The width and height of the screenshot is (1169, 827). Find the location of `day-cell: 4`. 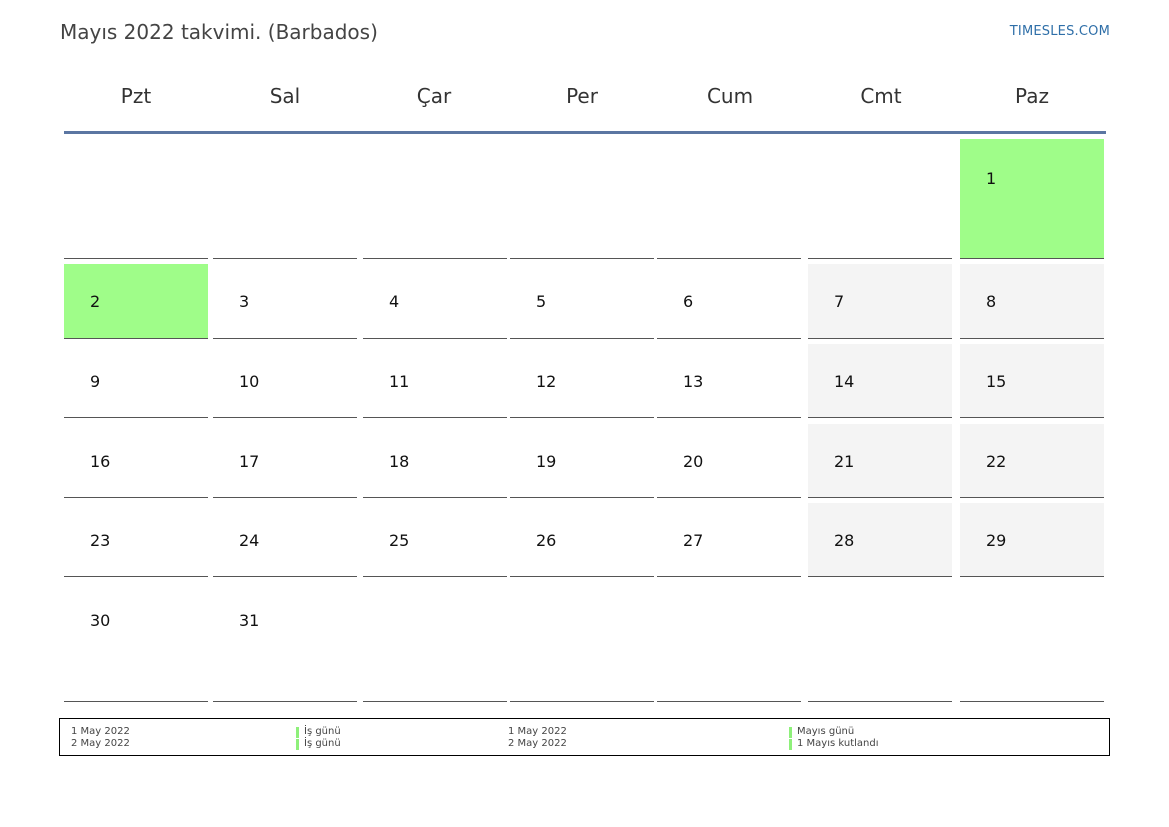

day-cell: 4 is located at coordinates (435, 301).